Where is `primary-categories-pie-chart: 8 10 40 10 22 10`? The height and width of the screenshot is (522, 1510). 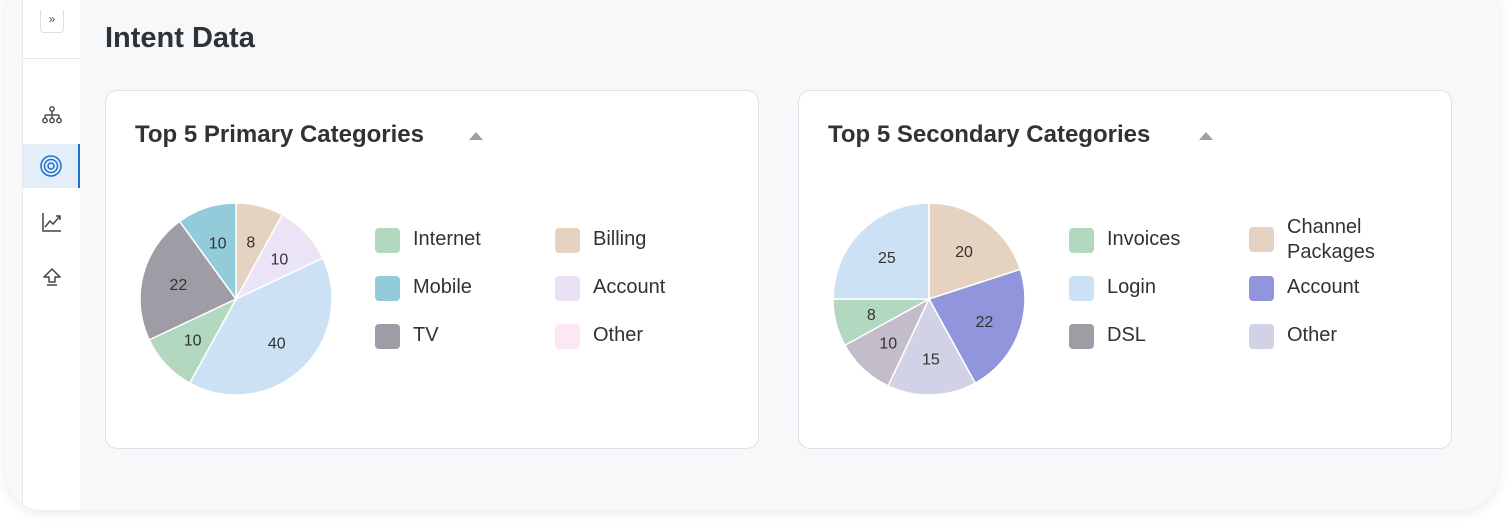
primary-categories-pie-chart: 8 10 40 10 22 10 is located at coordinates (236, 299).